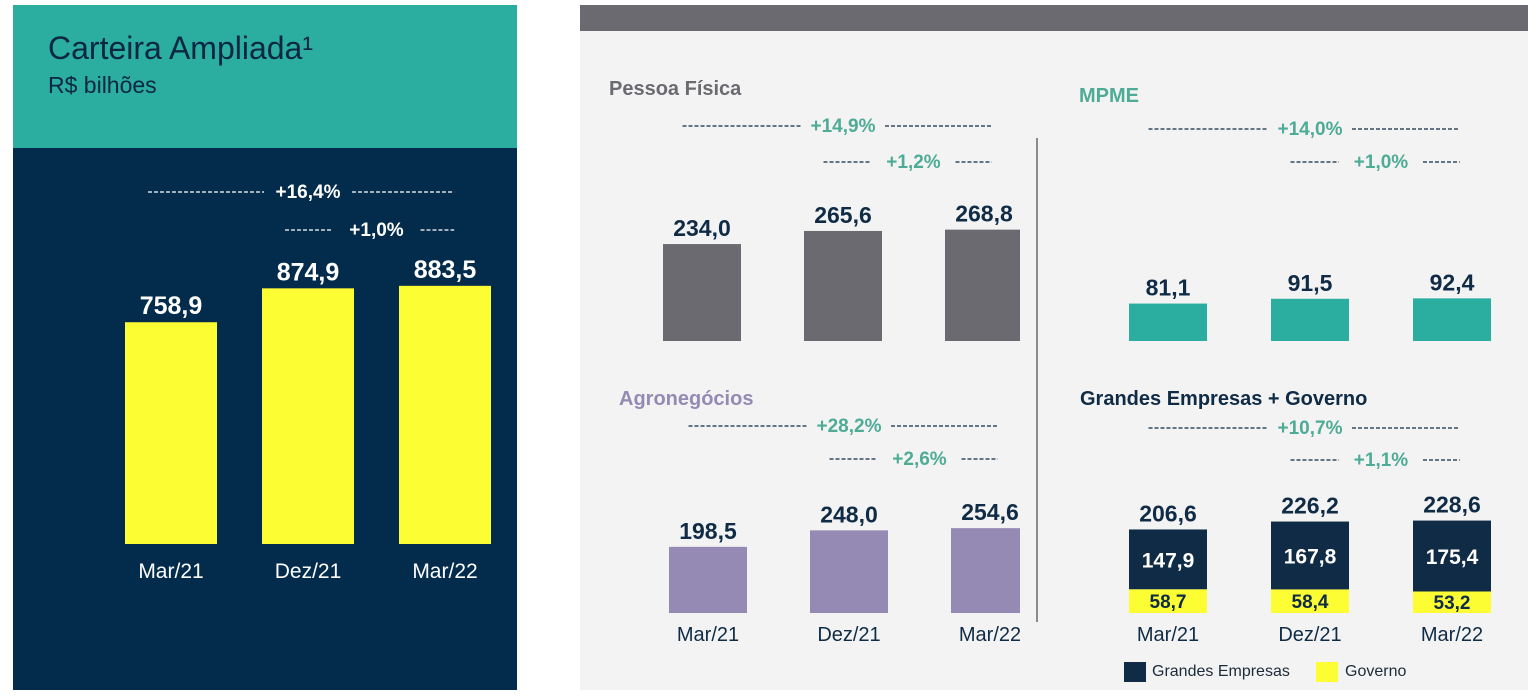 The width and height of the screenshot is (1535, 697). I want to click on segments-top-bar, so click(1054, 18).